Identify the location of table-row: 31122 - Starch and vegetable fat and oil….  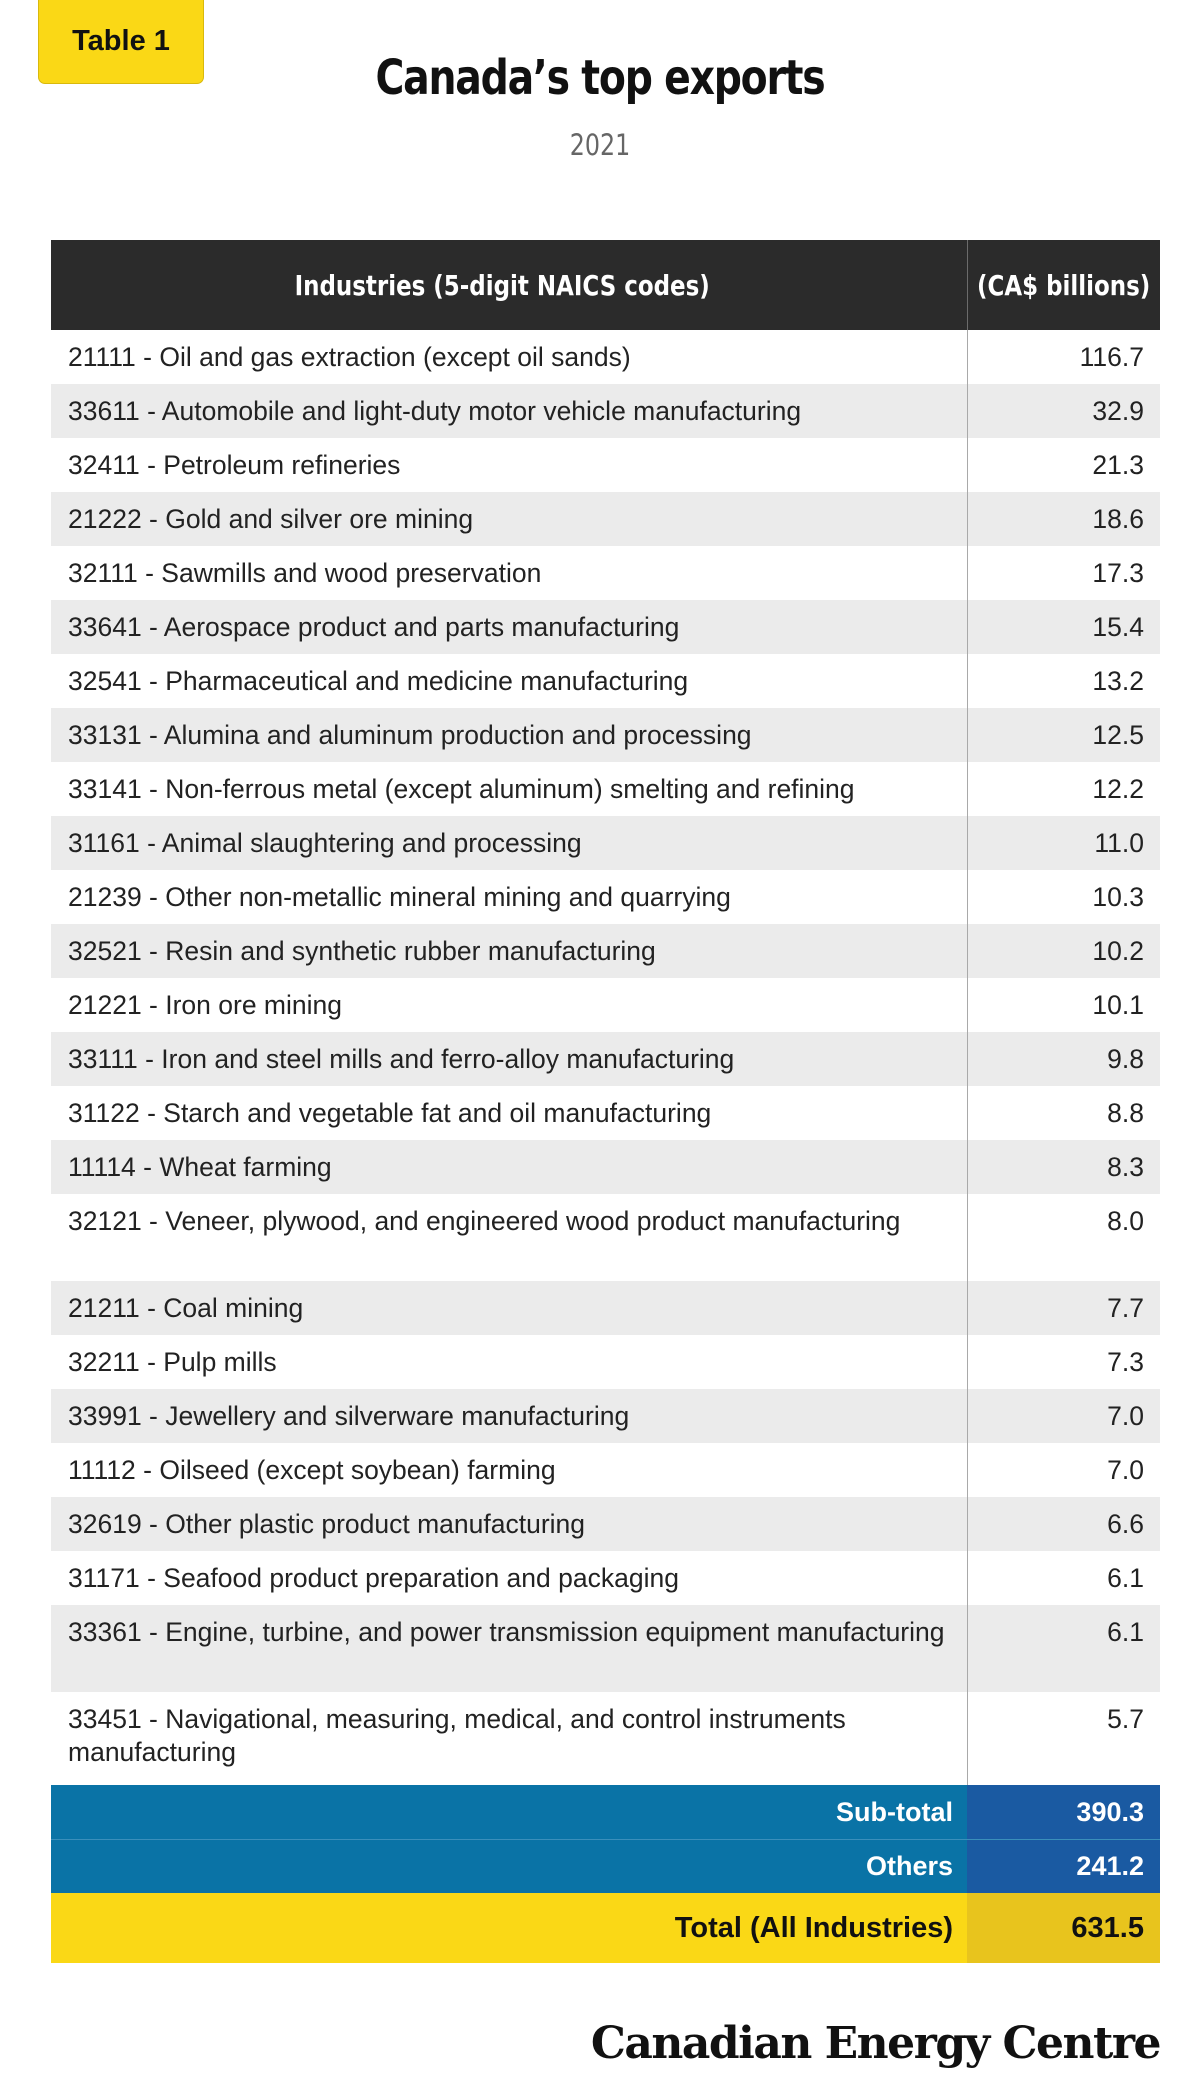
(605, 1113).